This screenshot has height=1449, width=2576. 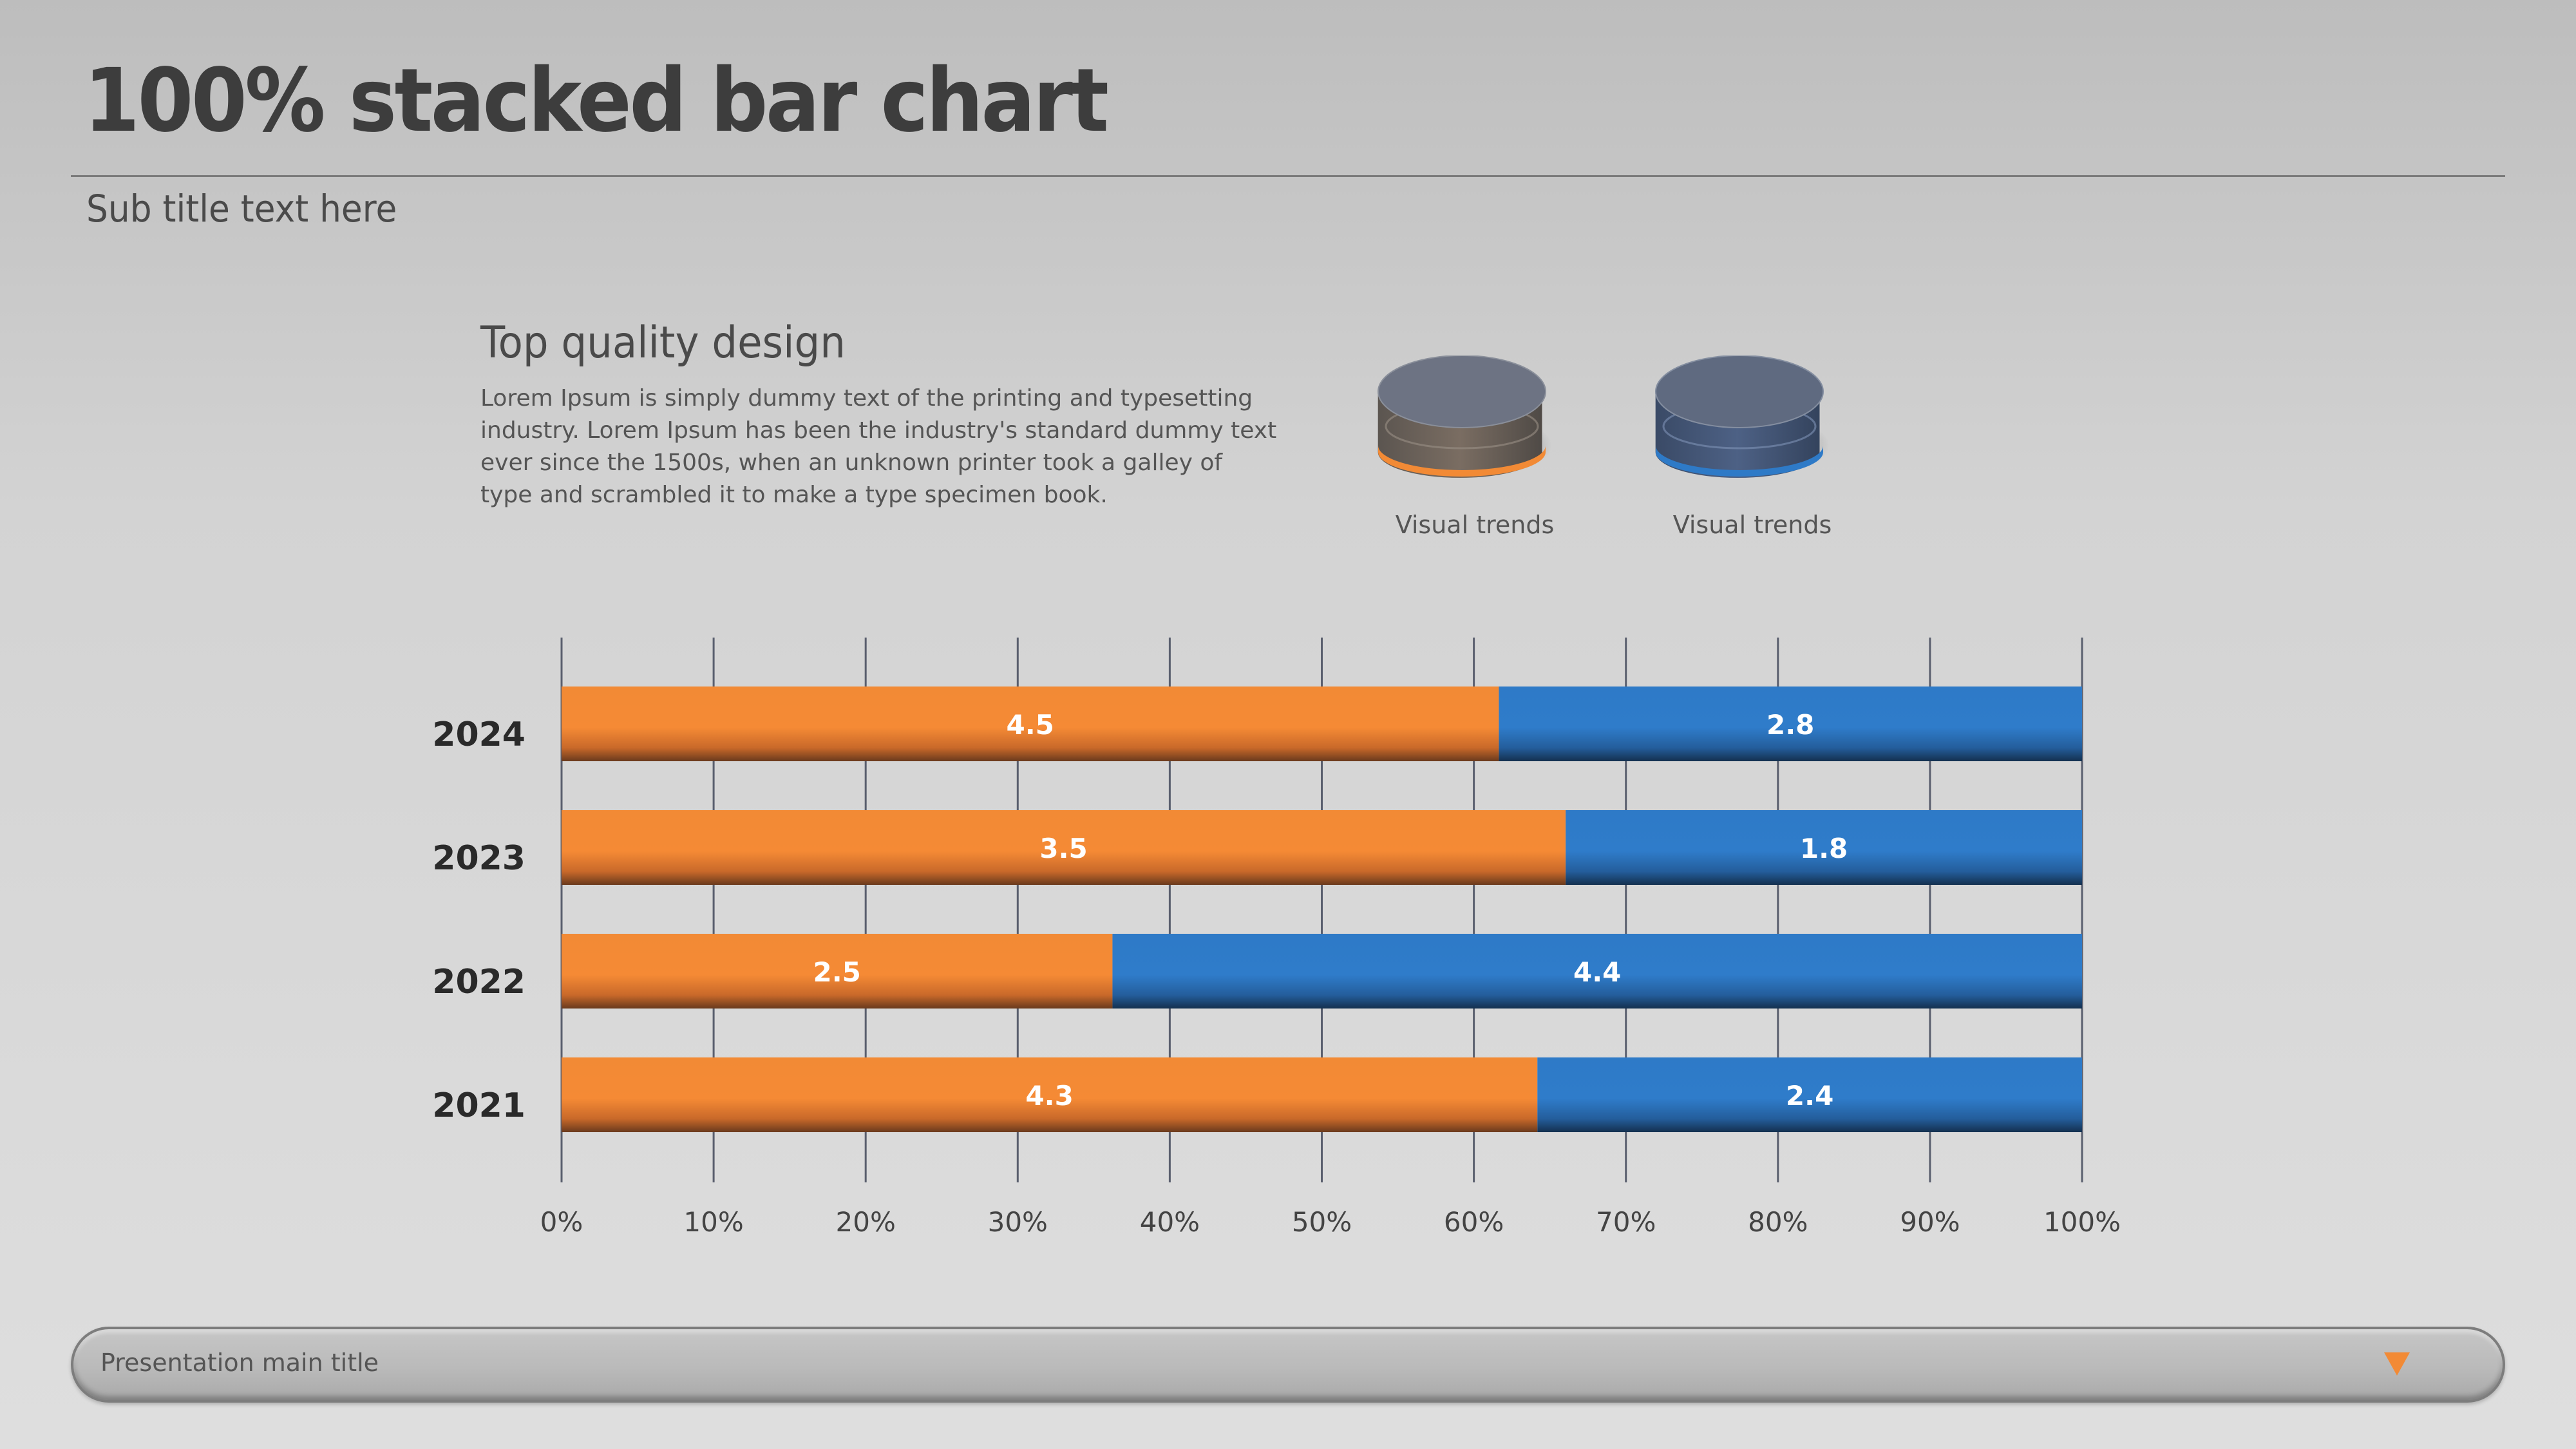 What do you see at coordinates (1018, 1222) in the screenshot?
I see `x-tick-label: 30%` at bounding box center [1018, 1222].